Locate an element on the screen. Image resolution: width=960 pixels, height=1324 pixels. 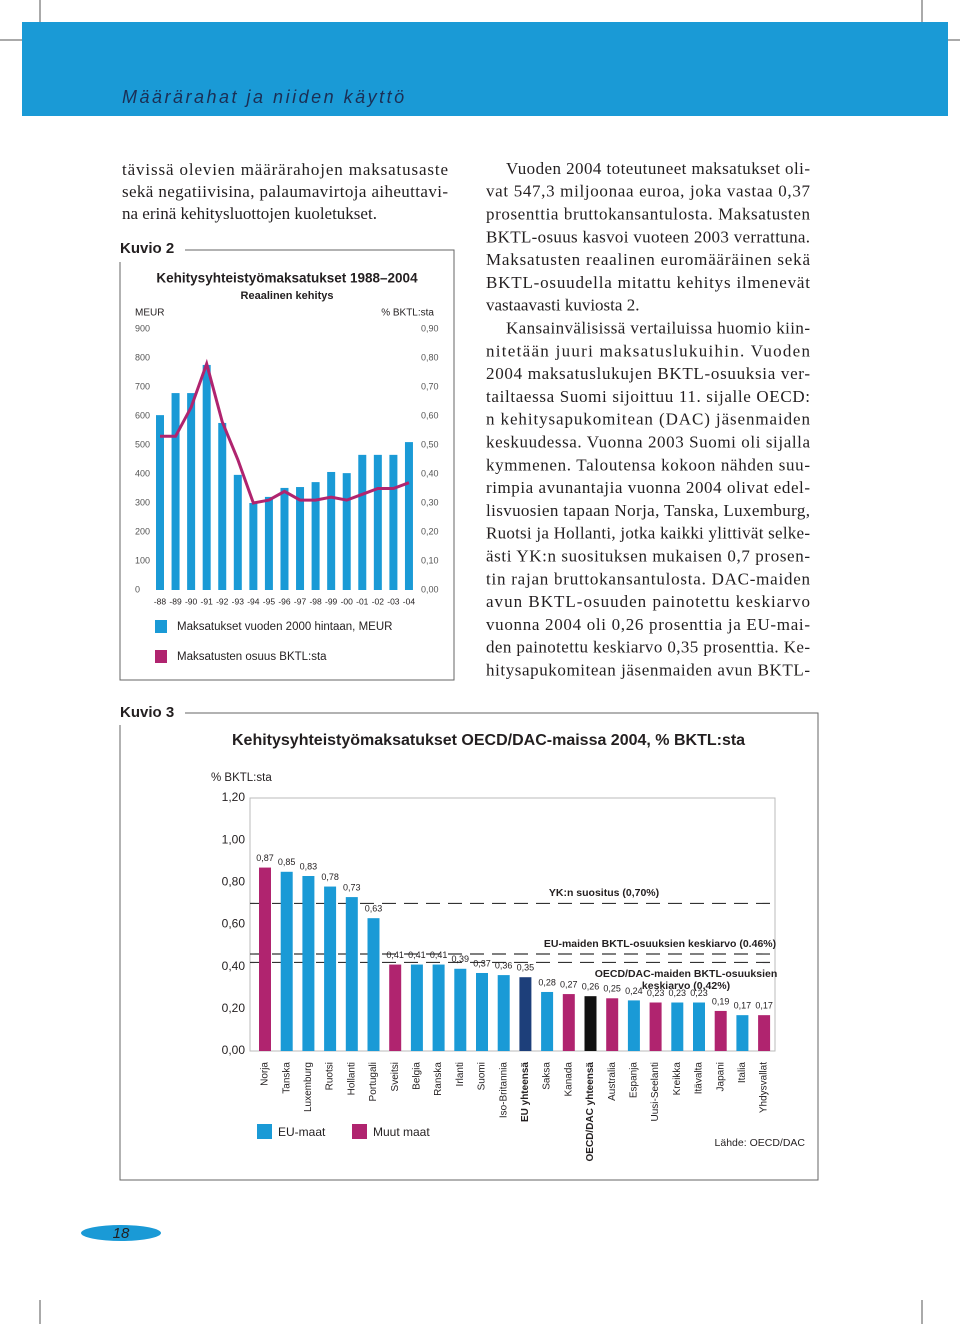
x-tick-label: Italia is located at coordinates (742, 1073).